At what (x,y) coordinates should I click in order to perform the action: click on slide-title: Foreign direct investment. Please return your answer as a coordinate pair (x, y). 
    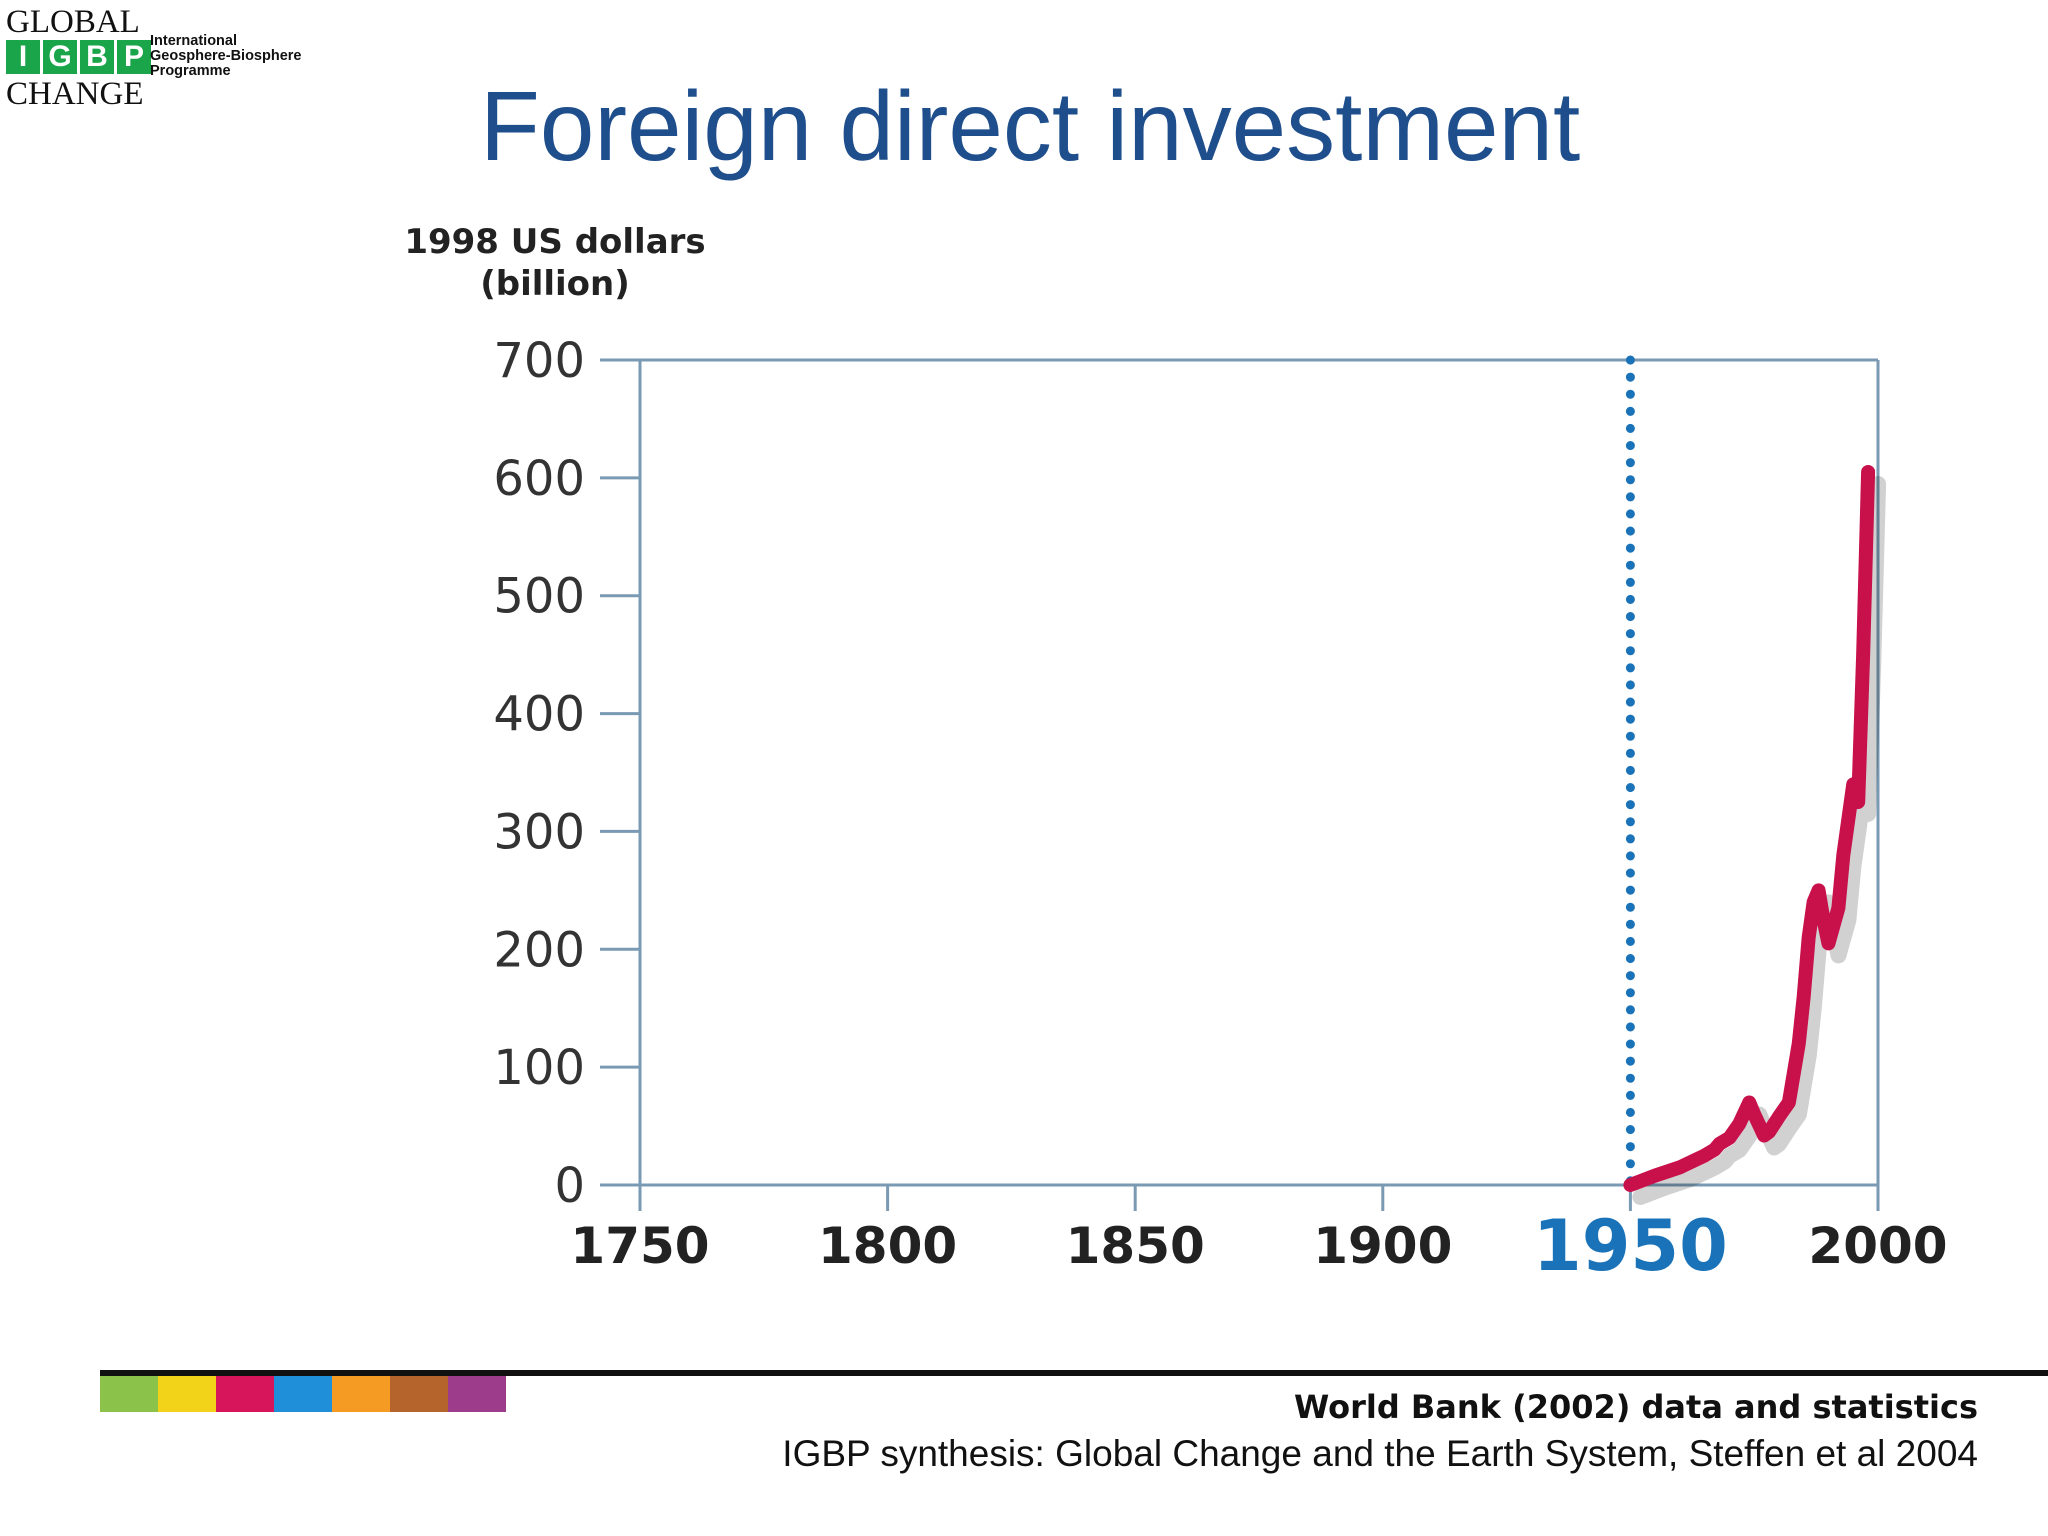
    Looking at the image, I should click on (1030, 126).